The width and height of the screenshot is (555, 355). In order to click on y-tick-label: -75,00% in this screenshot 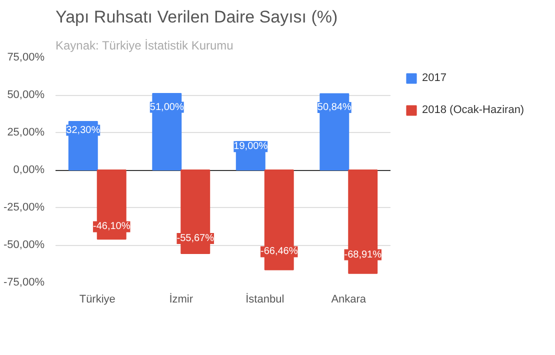, I will do `click(24, 282)`.